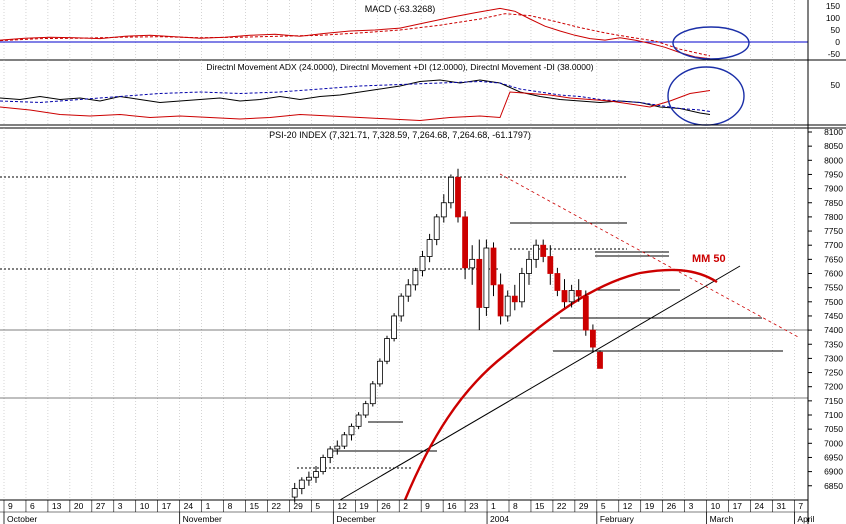 Image resolution: width=846 pixels, height=524 pixels. Describe the element at coordinates (833, 472) in the screenshot. I see `price-y-tick: 6900` at that location.